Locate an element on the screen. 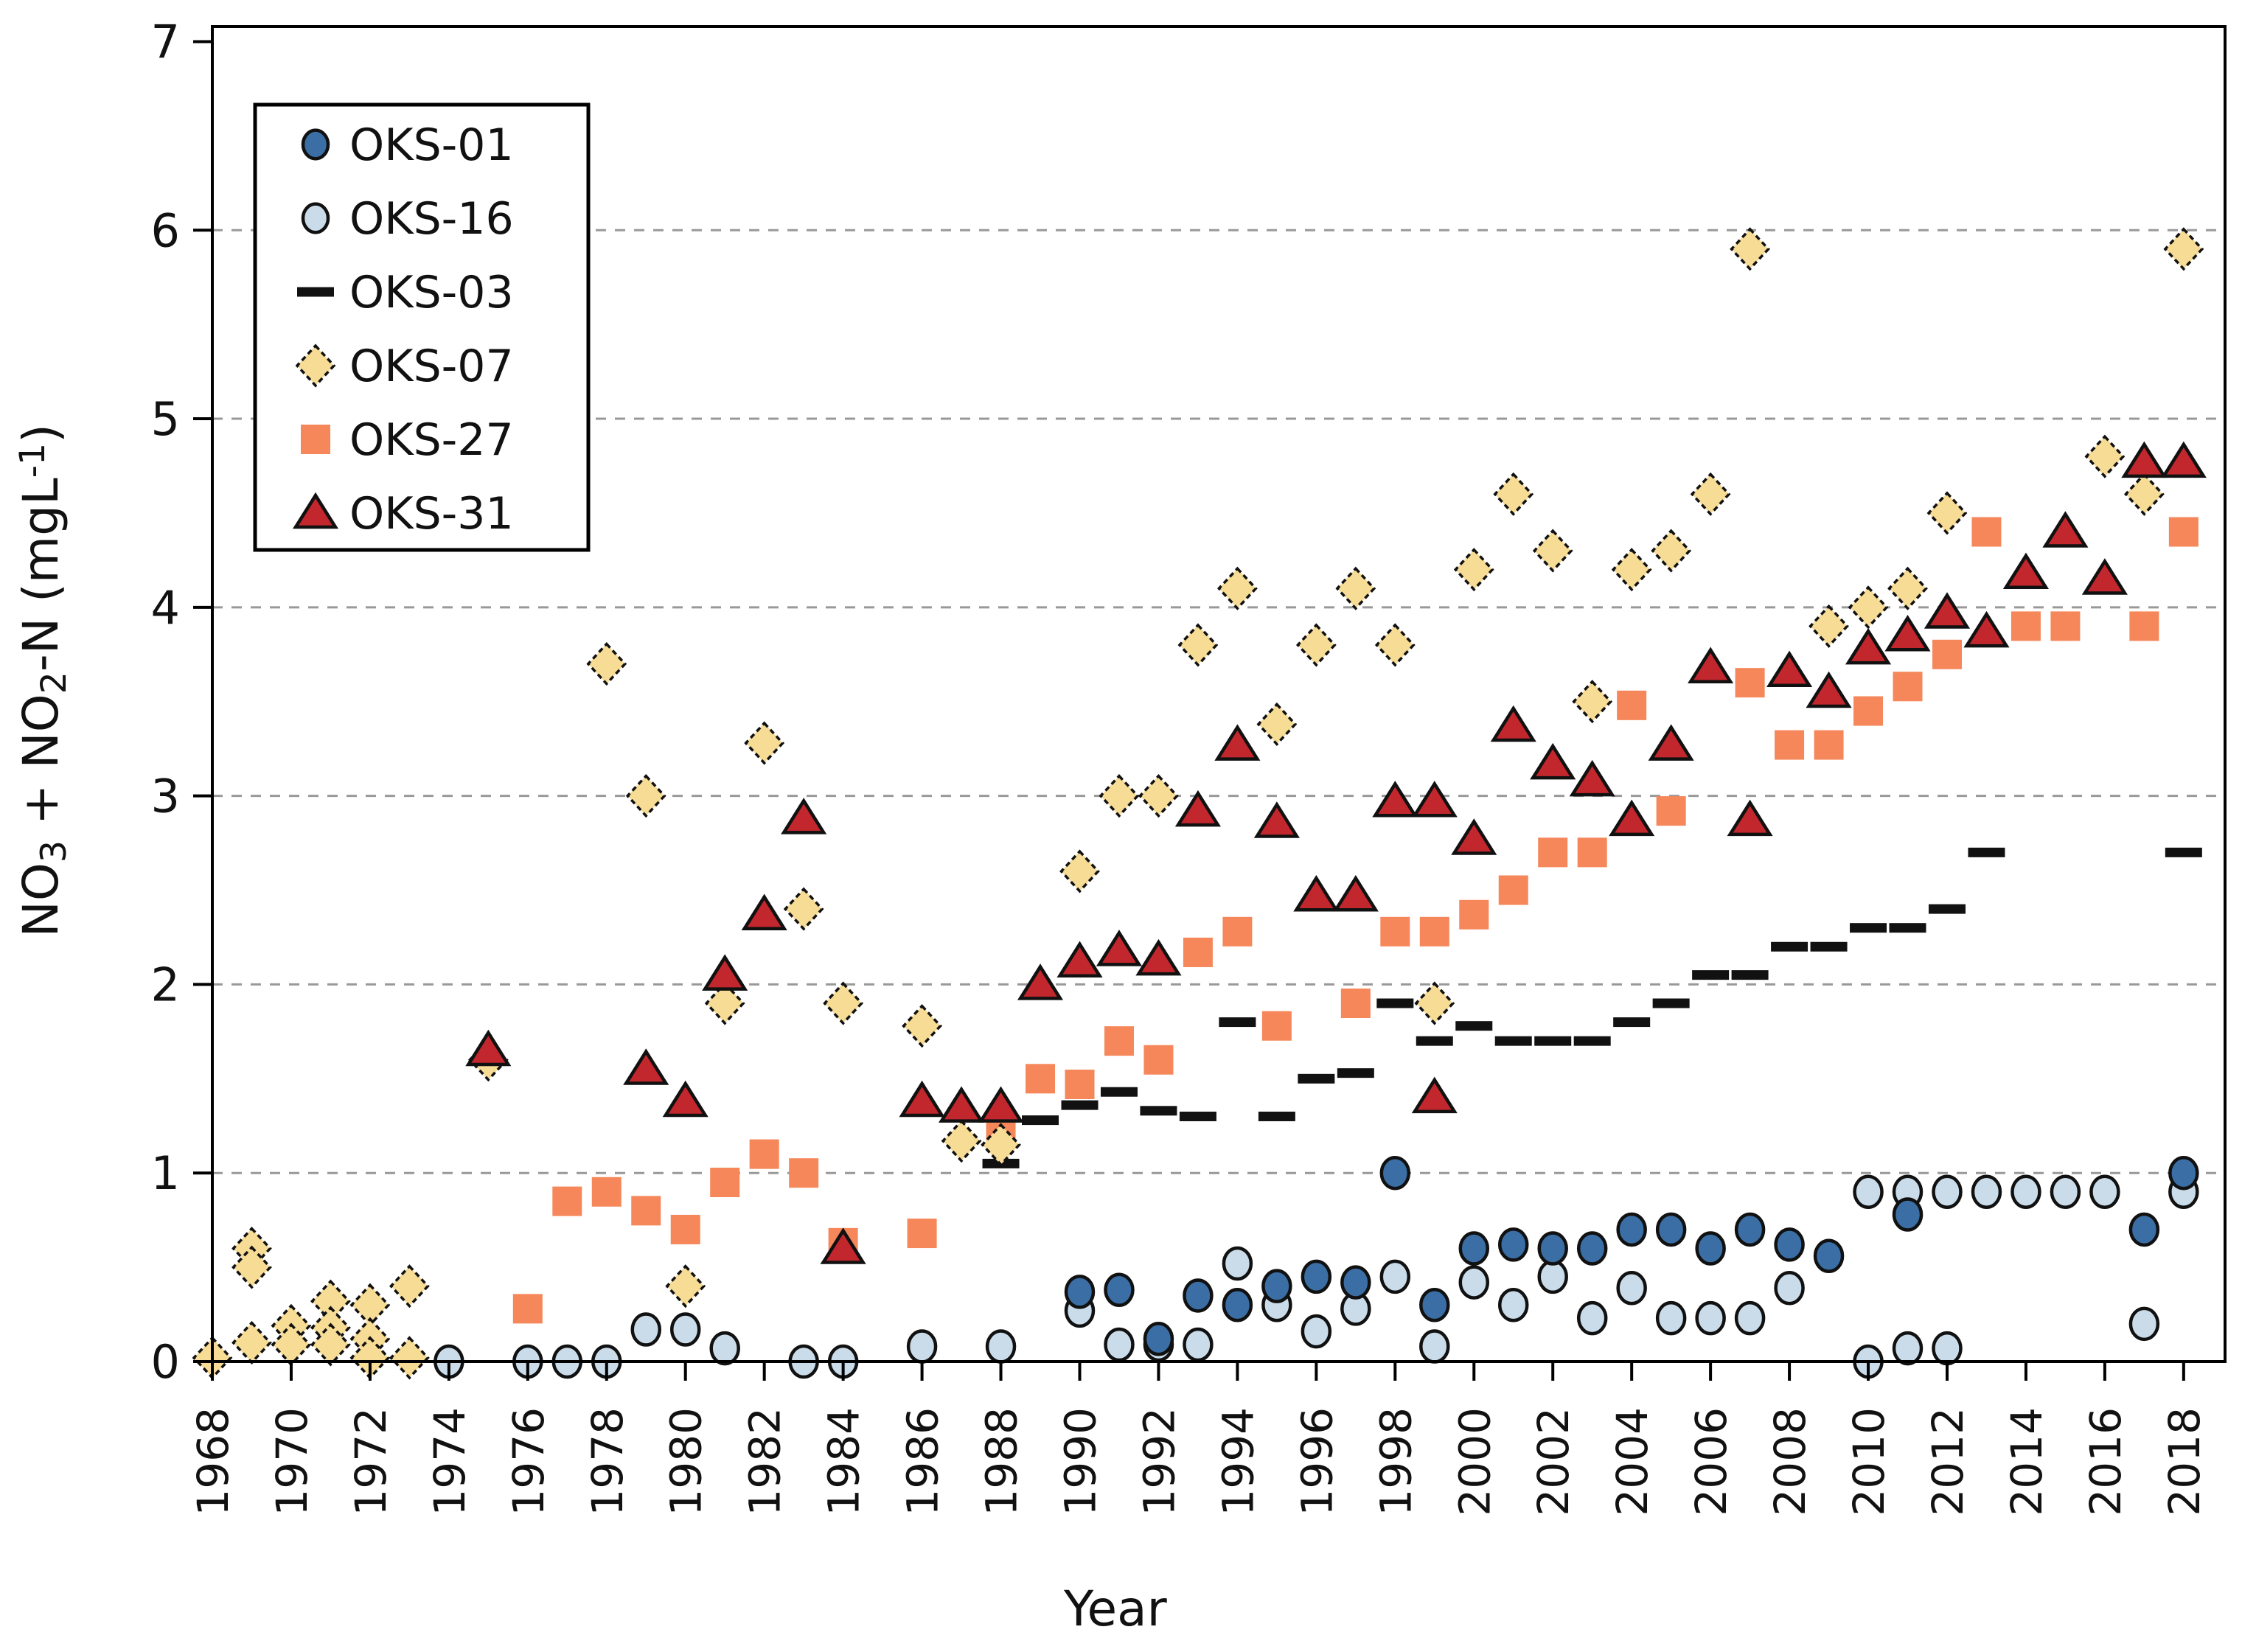  x-tick-label: 1990 is located at coordinates (1080, 1461).